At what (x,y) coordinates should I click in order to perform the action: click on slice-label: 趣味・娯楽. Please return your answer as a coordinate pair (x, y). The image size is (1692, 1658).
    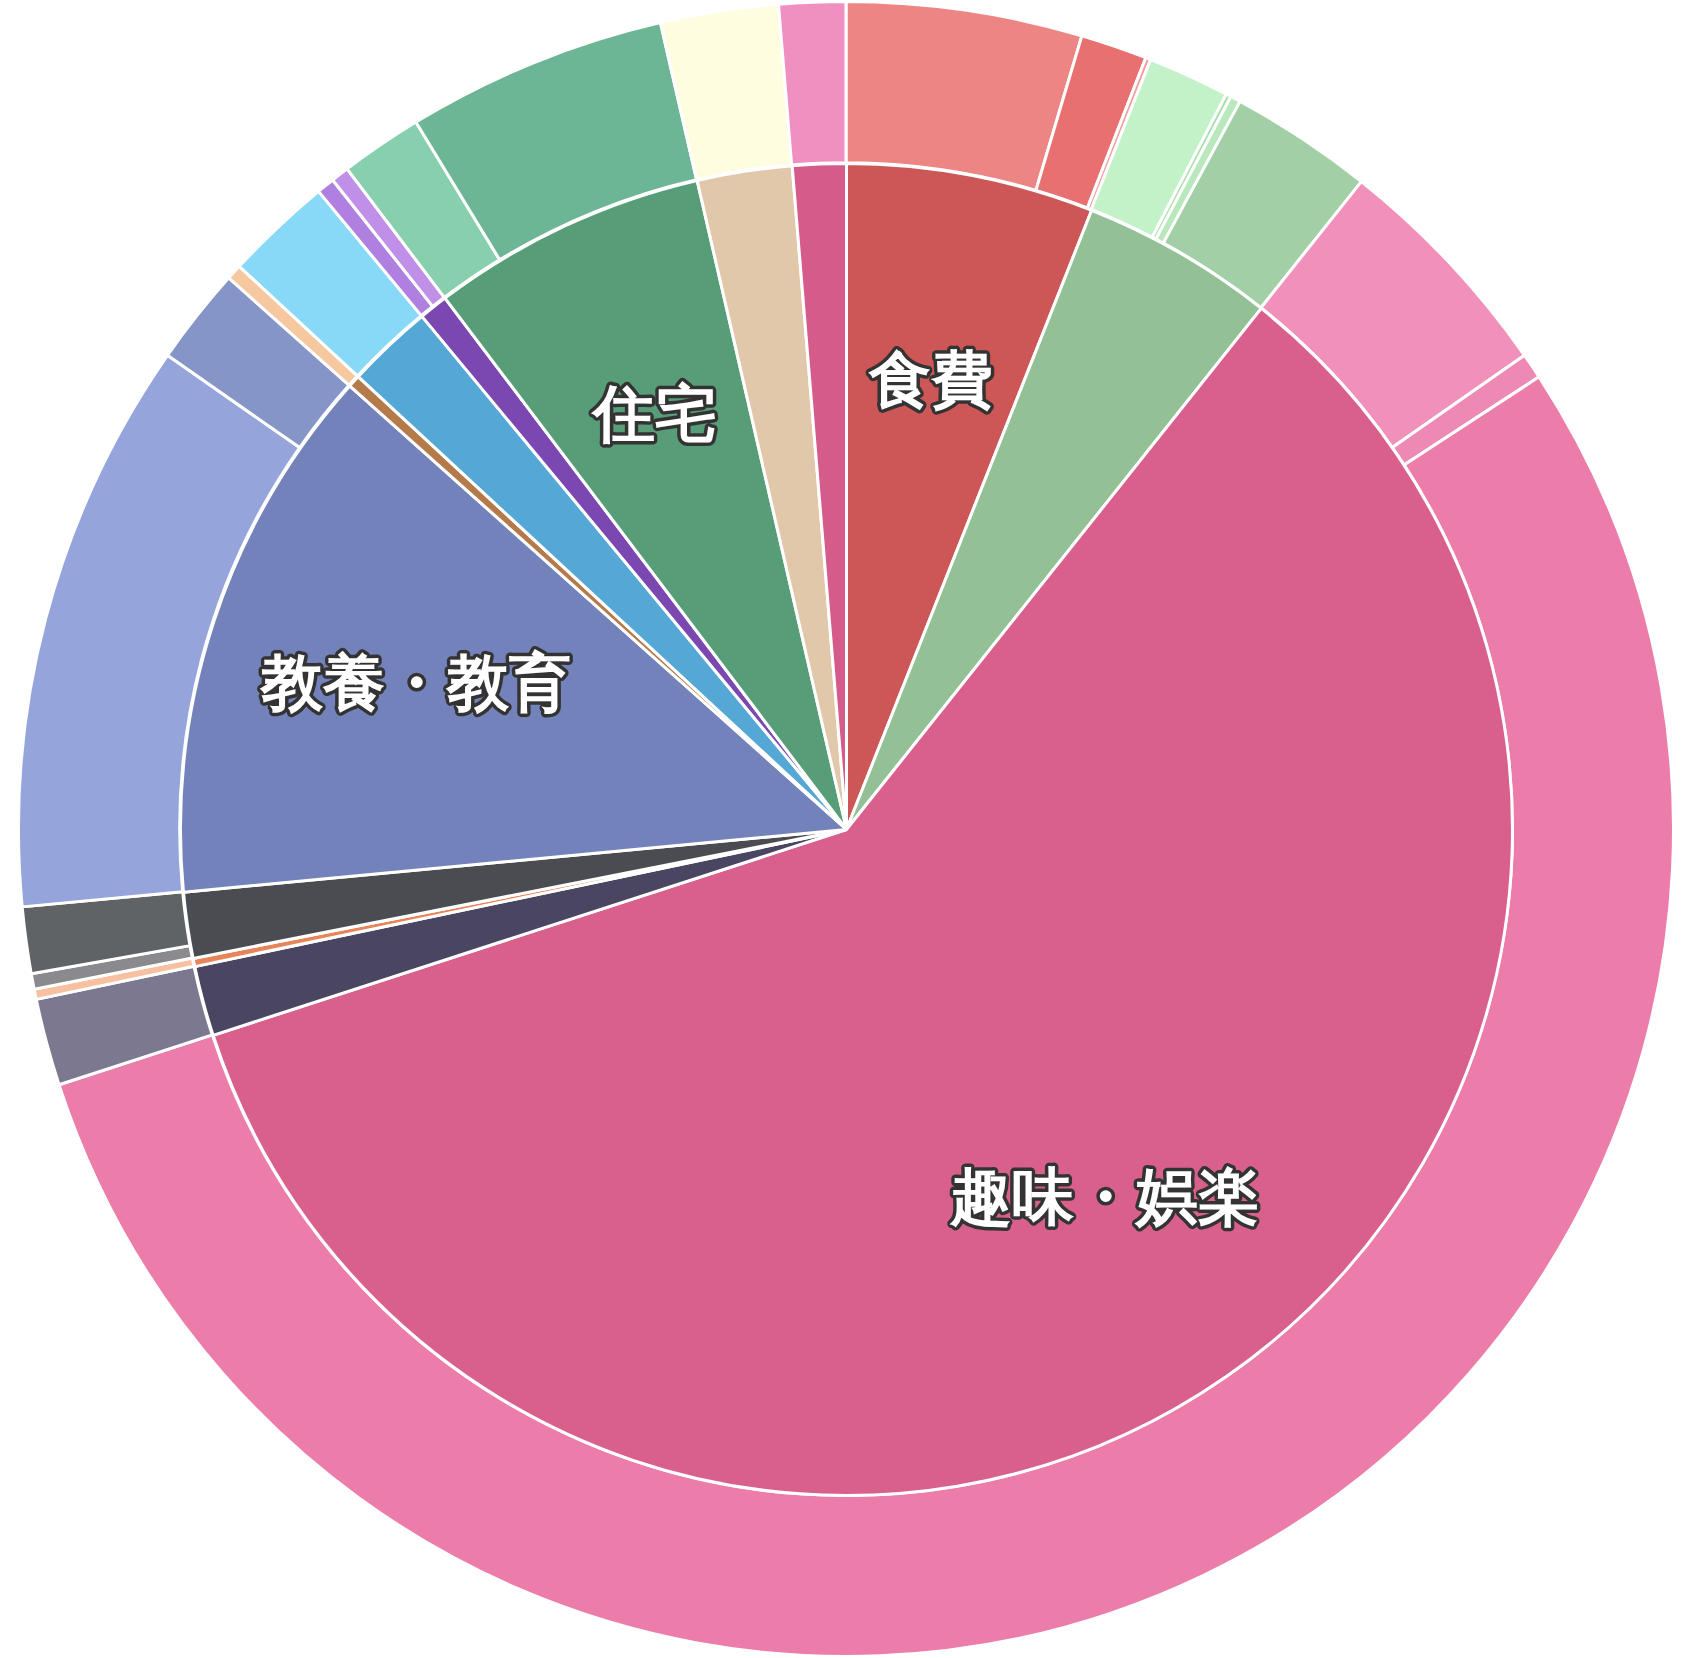
    Looking at the image, I should click on (1104, 1196).